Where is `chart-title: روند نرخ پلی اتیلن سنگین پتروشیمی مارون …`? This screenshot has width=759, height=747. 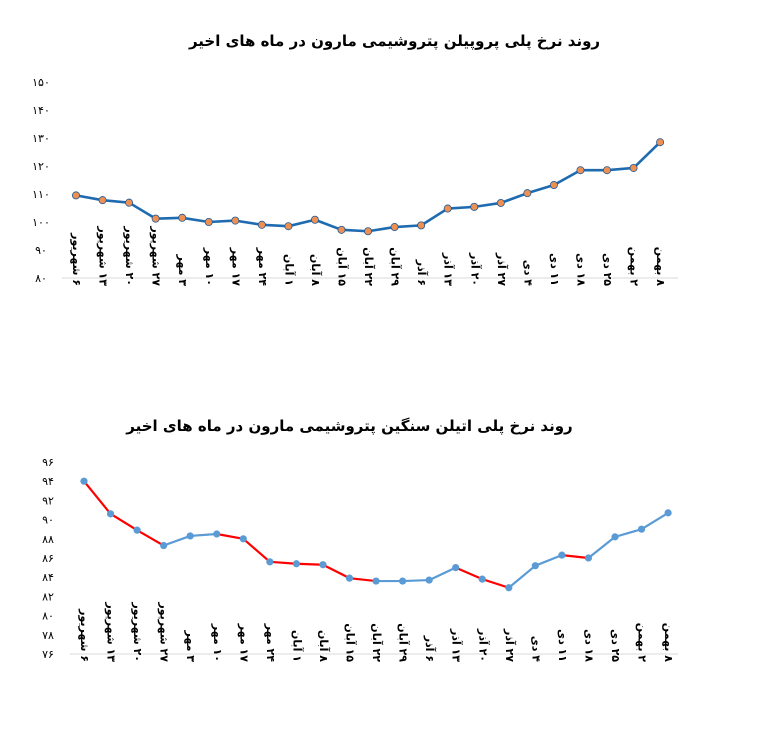 chart-title: روند نرخ پلی اتیلن سنگین پتروشیمی مارون … is located at coordinates (349, 426).